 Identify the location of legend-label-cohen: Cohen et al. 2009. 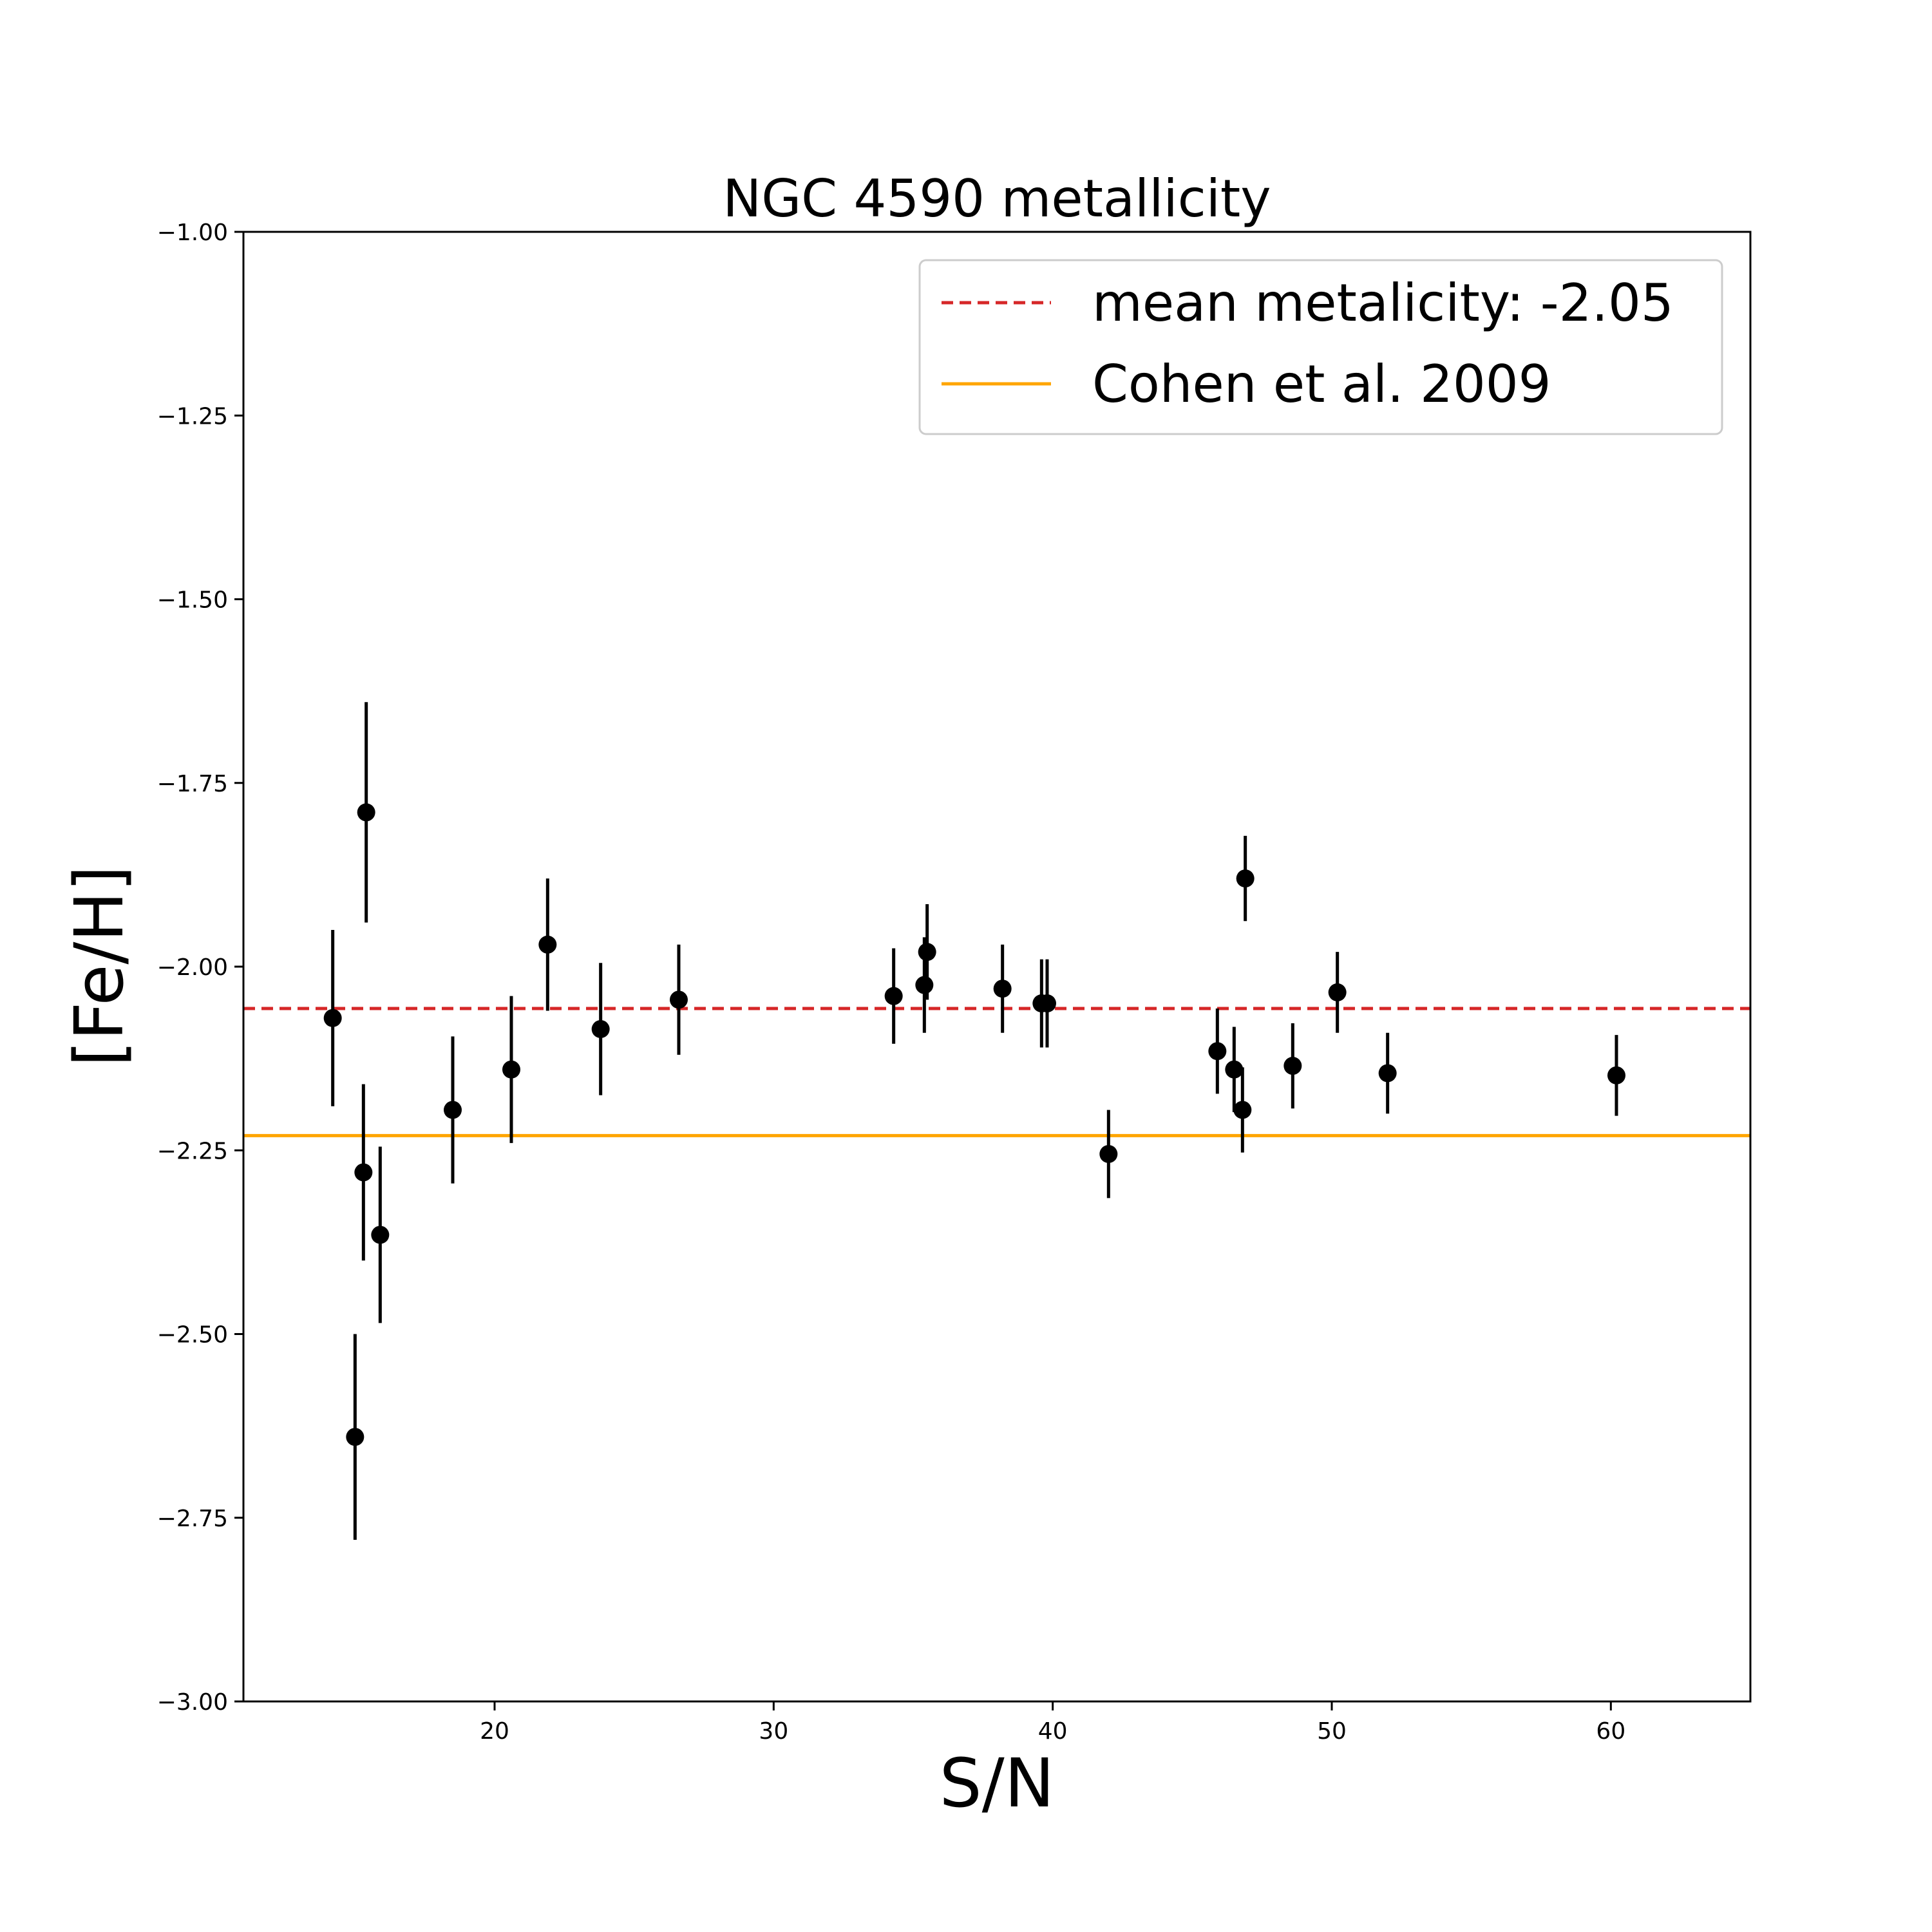
(1321, 384).